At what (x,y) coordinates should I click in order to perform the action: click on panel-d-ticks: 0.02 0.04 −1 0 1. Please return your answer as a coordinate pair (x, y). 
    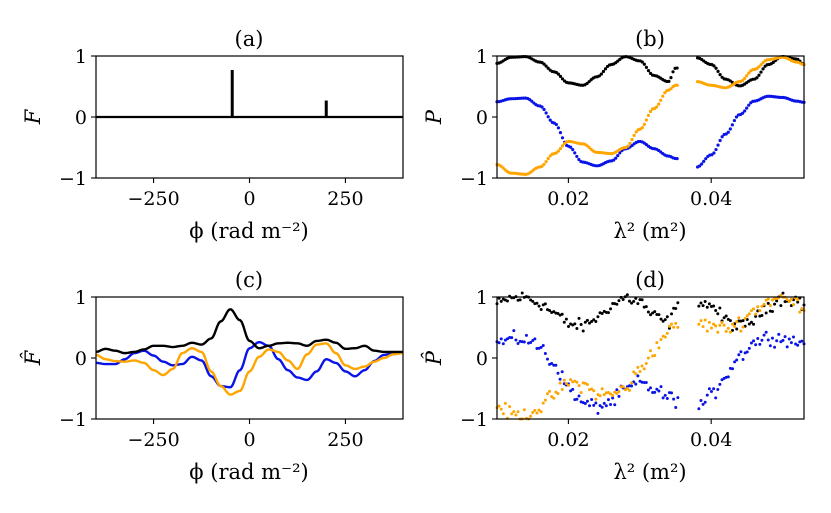
    Looking at the image, I should click on (596, 369).